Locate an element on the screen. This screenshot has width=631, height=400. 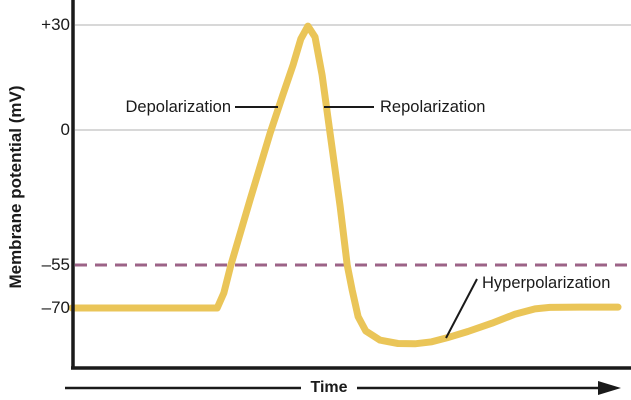
depolarization-label: Depolarization is located at coordinates (178, 107).